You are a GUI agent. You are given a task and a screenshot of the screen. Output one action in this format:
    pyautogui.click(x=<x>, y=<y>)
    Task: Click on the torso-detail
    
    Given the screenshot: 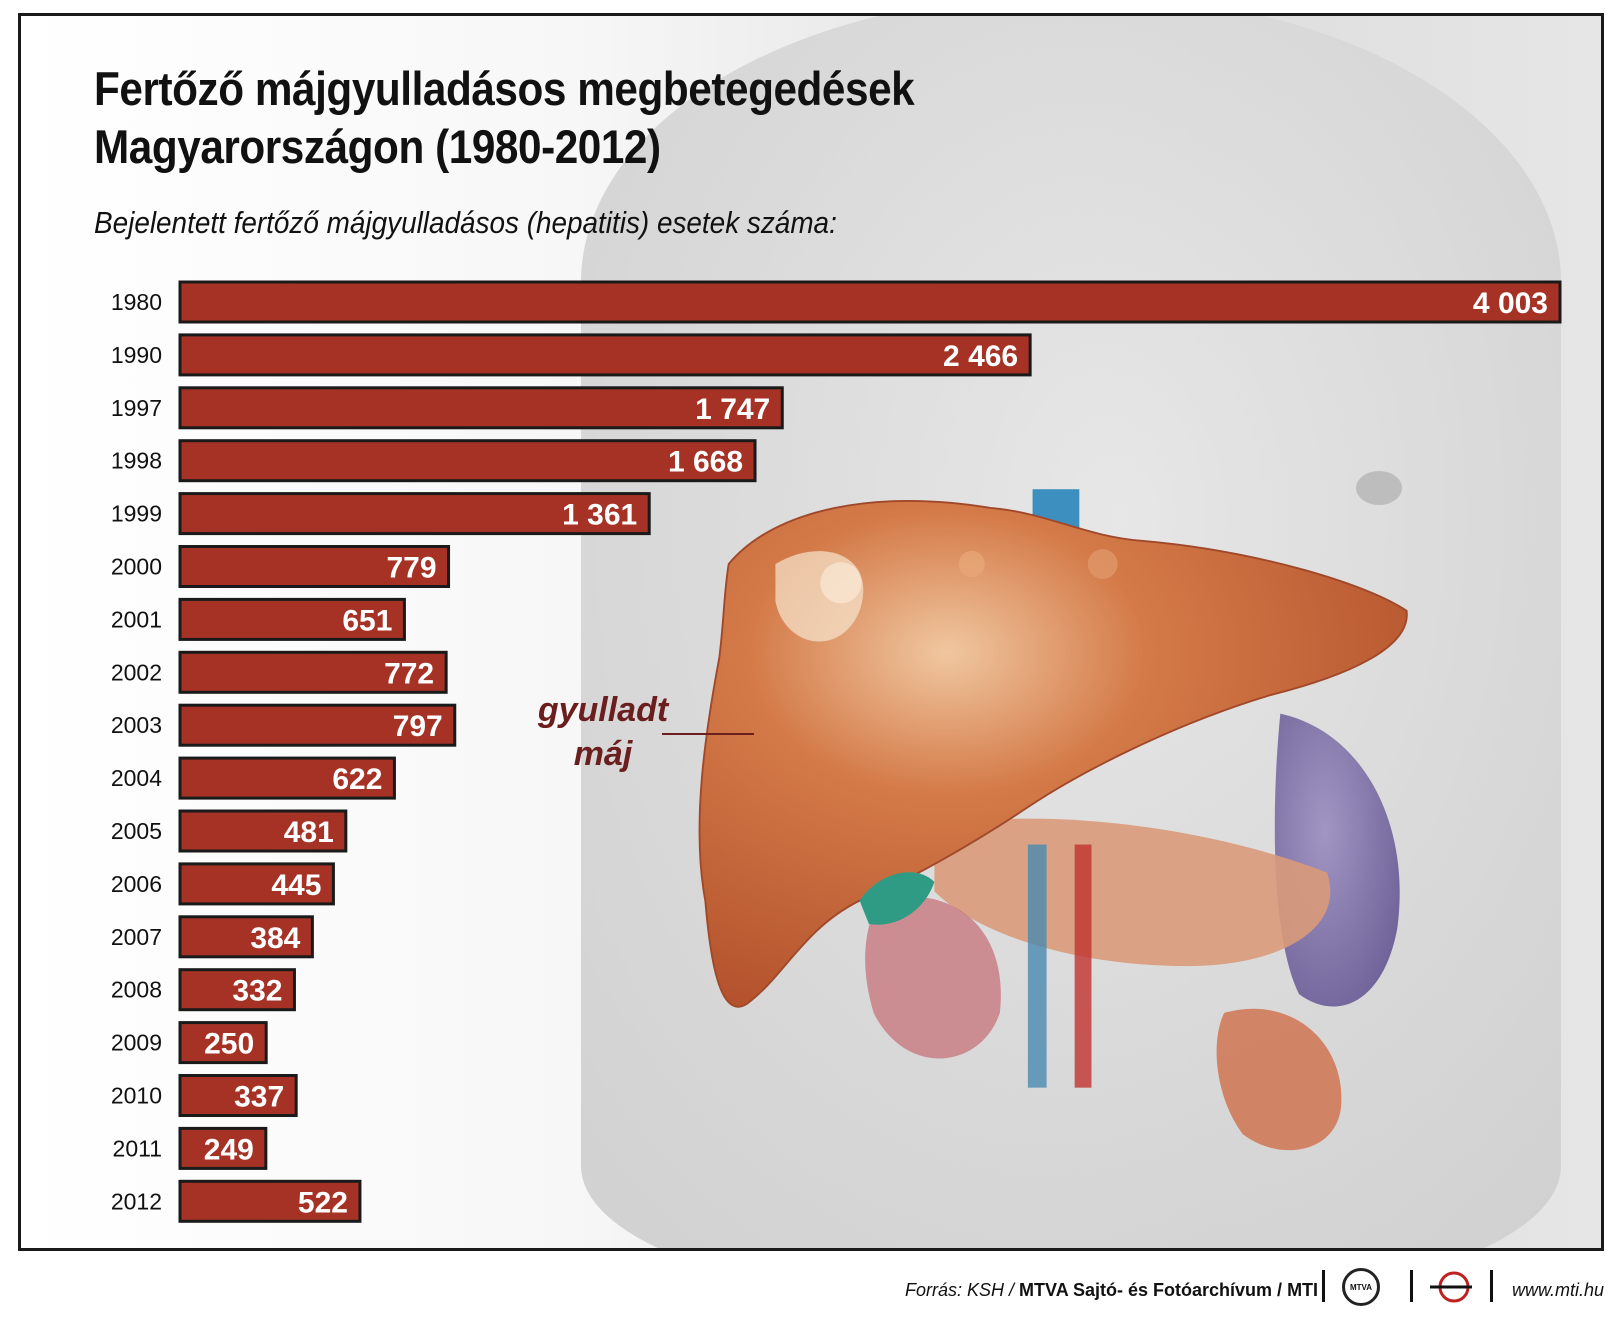 What is the action you would take?
    pyautogui.click(x=1379, y=488)
    